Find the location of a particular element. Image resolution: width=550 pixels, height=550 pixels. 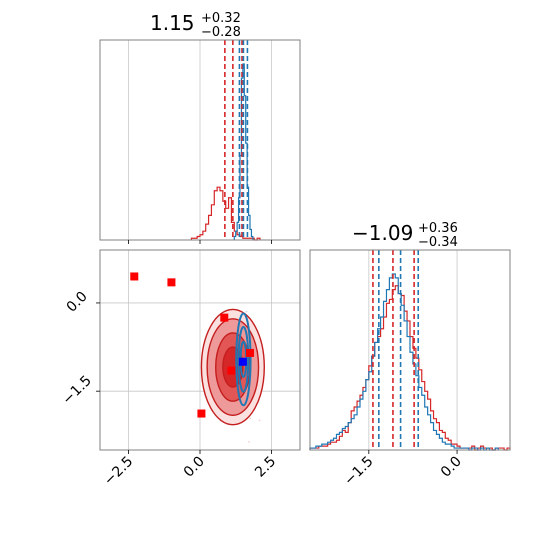

histogram-param-1-grid is located at coordinates (200, 140).